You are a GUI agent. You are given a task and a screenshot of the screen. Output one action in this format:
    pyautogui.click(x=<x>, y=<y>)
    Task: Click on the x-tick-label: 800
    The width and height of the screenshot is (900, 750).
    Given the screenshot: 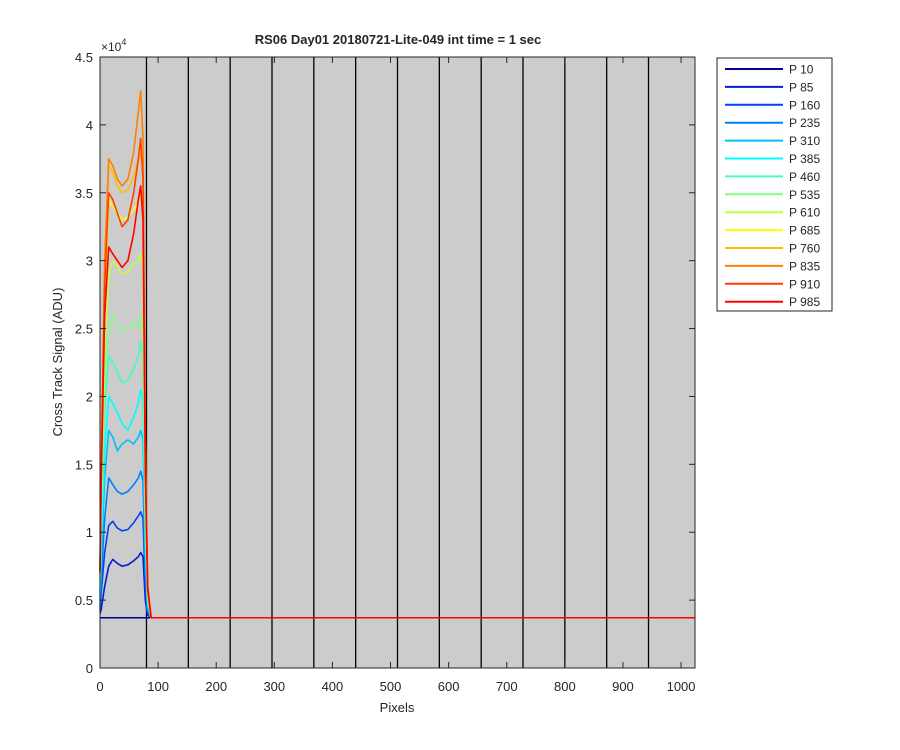 What is the action you would take?
    pyautogui.click(x=565, y=686)
    